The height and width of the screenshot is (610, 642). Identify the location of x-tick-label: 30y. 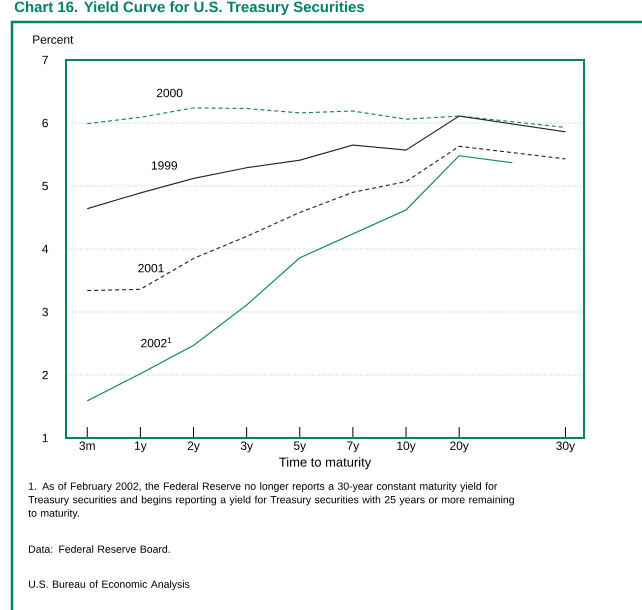
(566, 447).